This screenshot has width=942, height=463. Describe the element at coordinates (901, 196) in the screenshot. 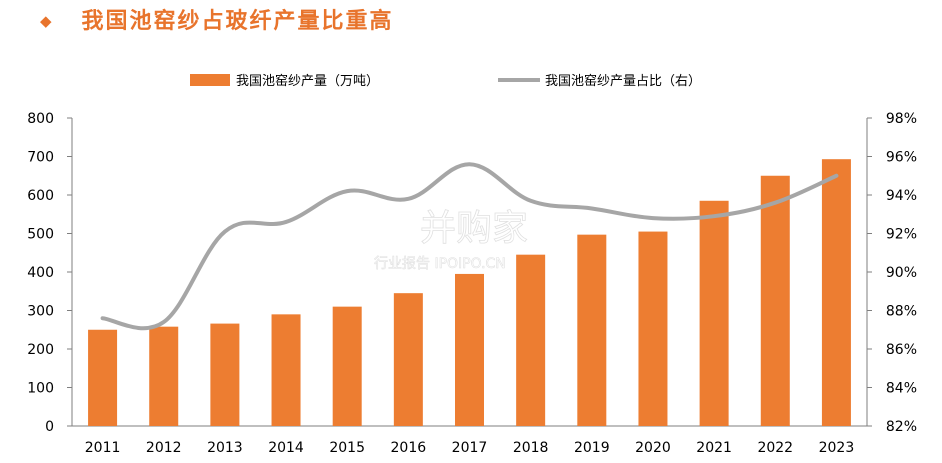

I see `right-tick-label: 94%` at that location.